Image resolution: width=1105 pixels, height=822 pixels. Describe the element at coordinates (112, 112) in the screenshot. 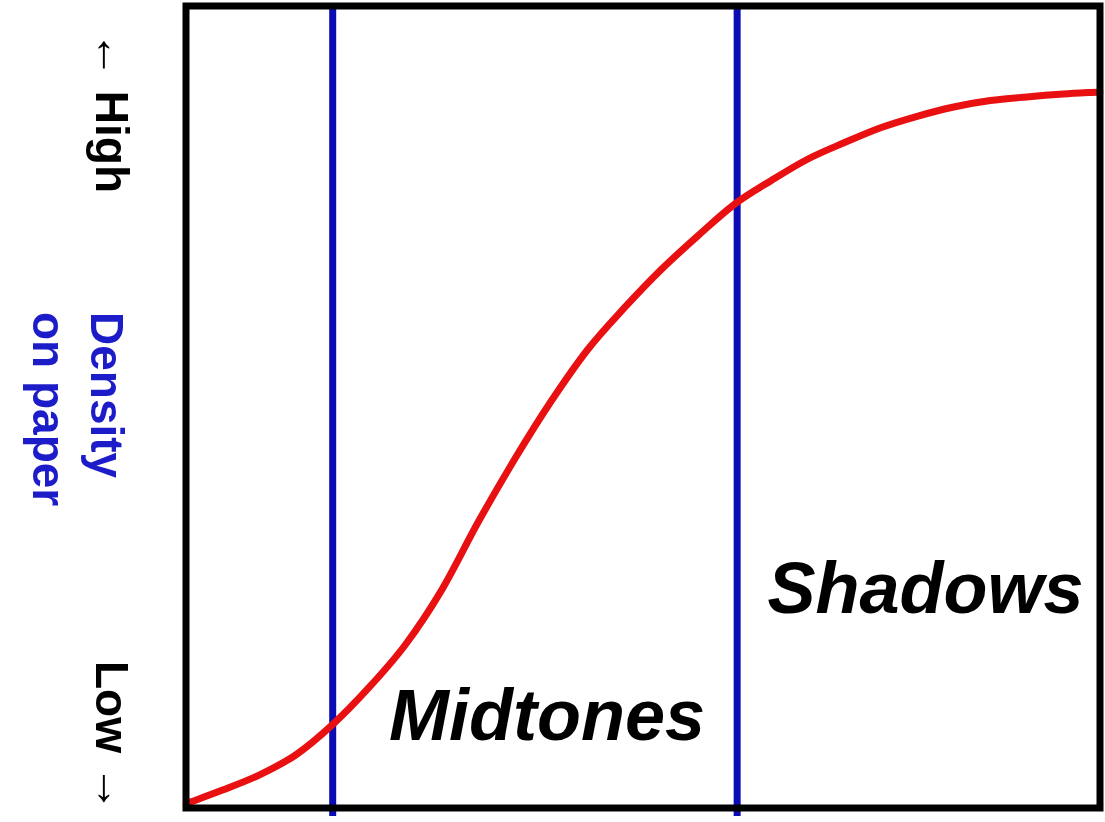

I see `text: ← High` at that location.